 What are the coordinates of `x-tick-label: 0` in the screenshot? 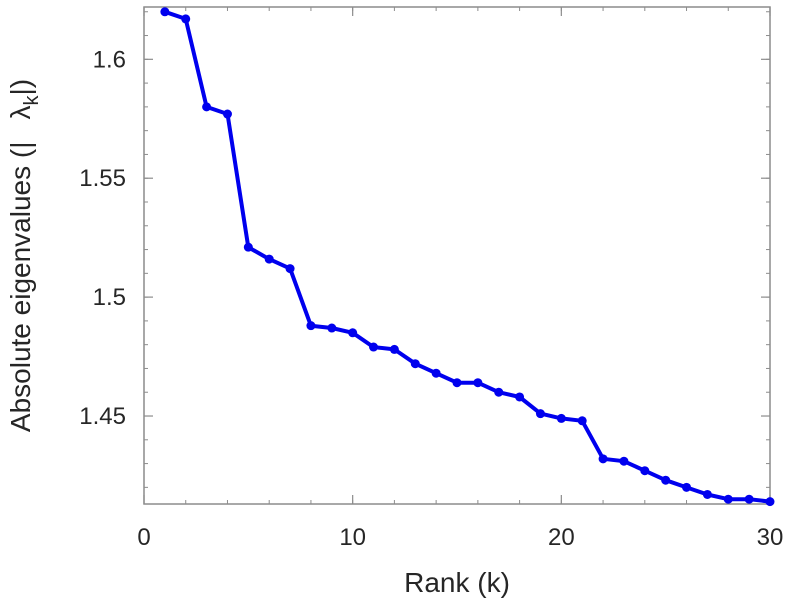 It's located at (143, 537).